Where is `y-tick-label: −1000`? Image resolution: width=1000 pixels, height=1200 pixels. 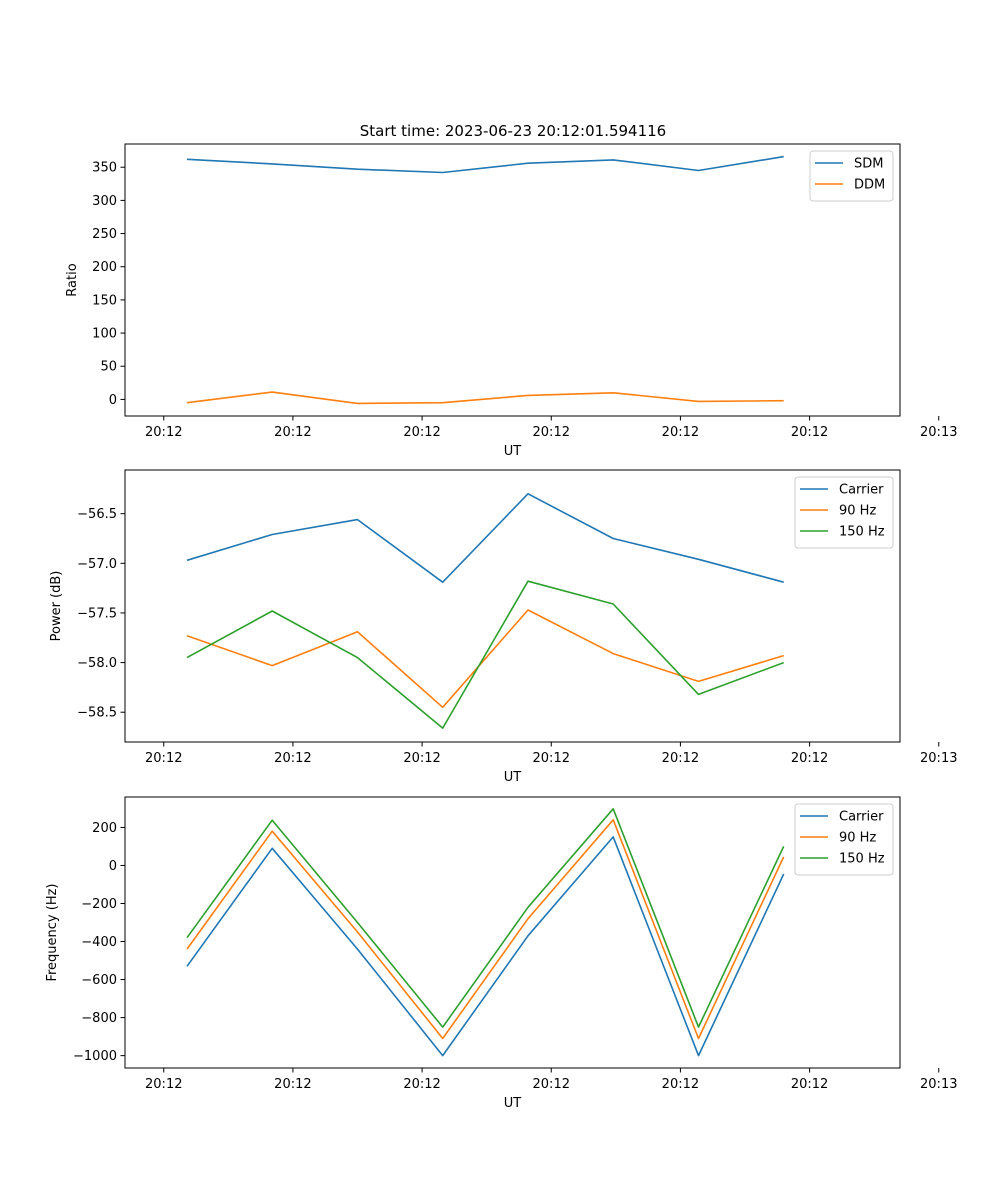
y-tick-label: −1000 is located at coordinates (95, 1056).